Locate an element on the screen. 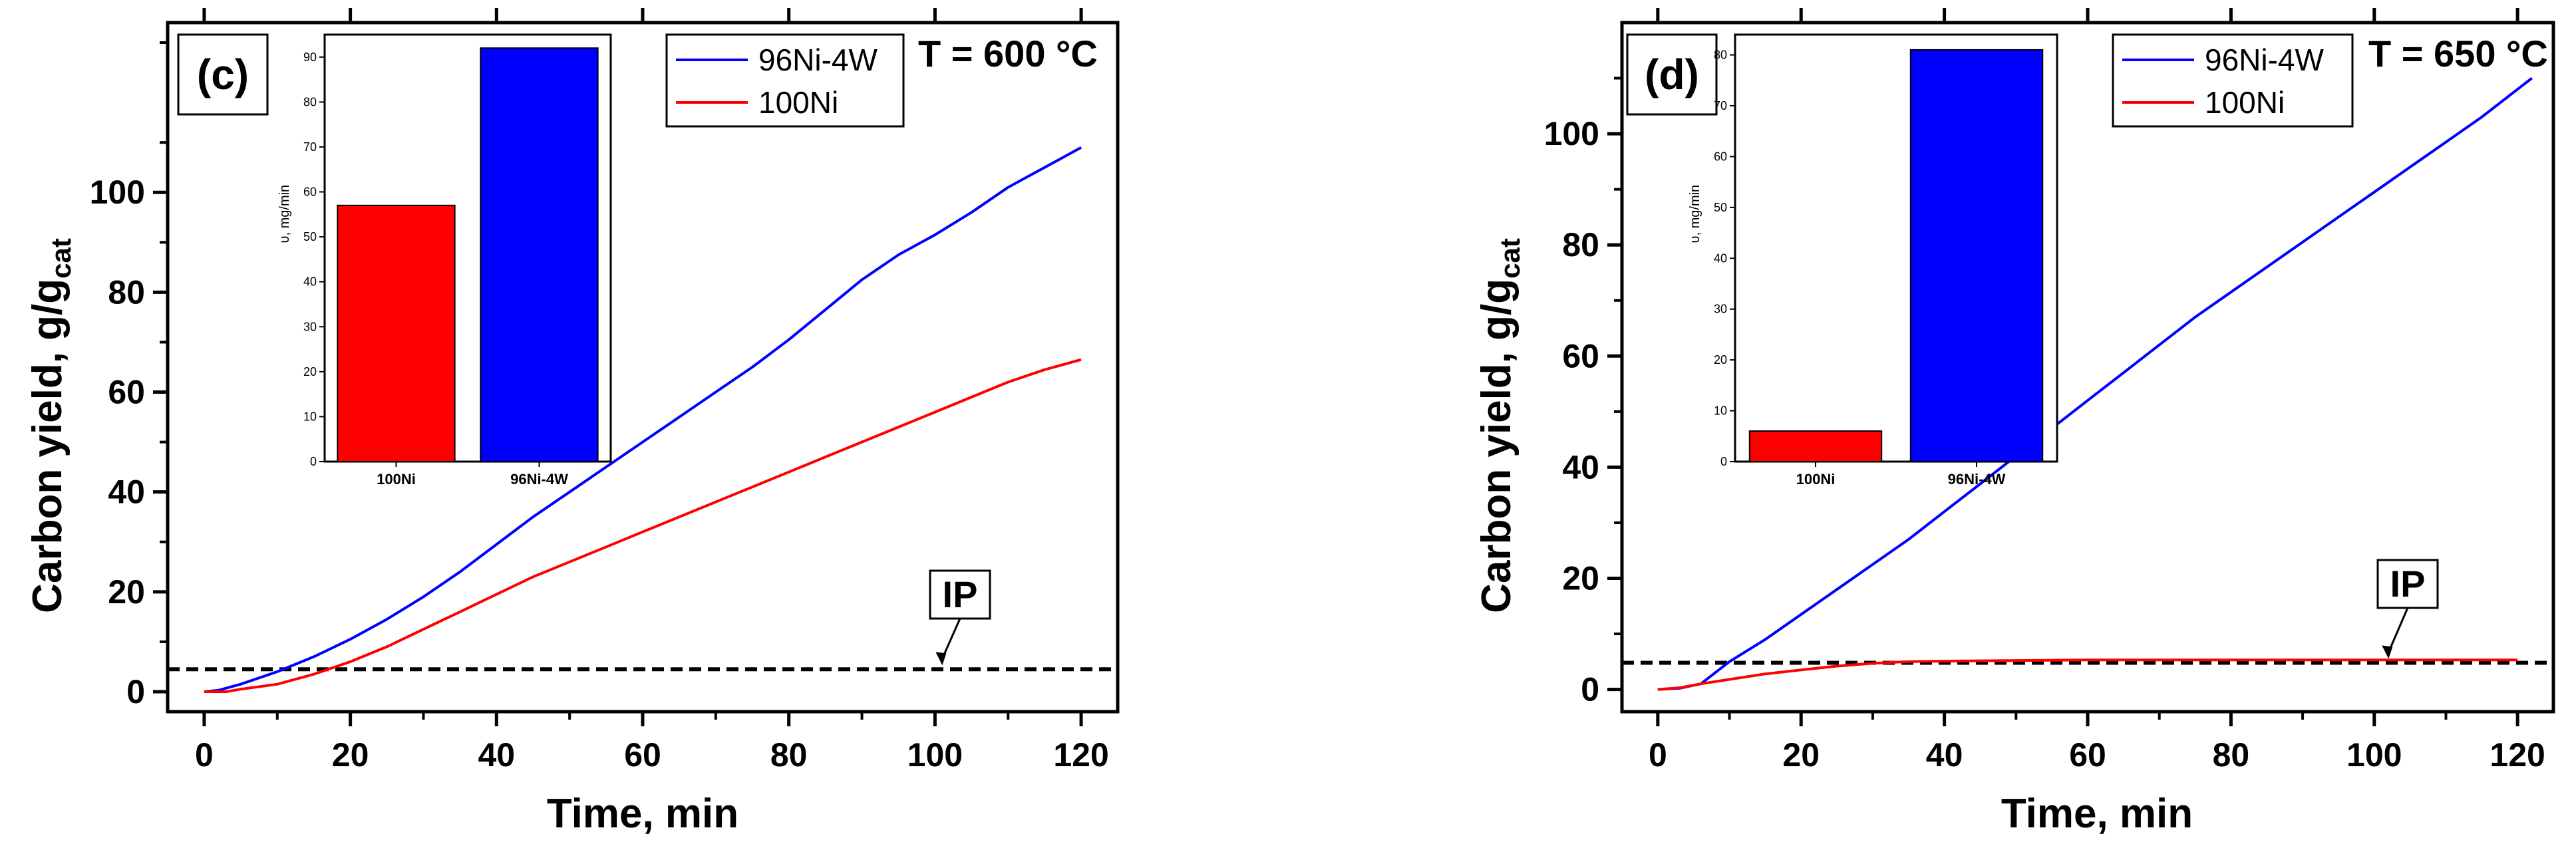 This screenshot has height=854, width=2576. inset-bar-chart: 0 10 20 30 40 50 60 70 80 90 υ, mg/min 100Ni 96Ni-4W is located at coordinates (444, 260).